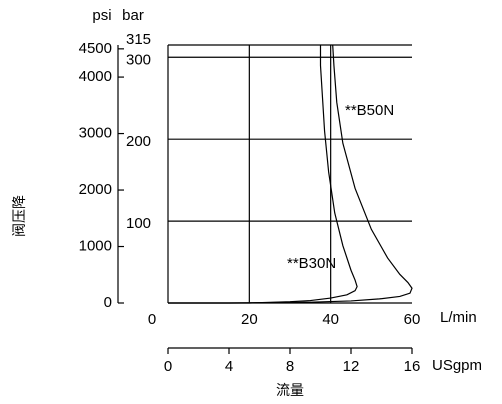 The height and width of the screenshot is (404, 502). I want to click on x2-tick-label: 8, so click(290, 366).